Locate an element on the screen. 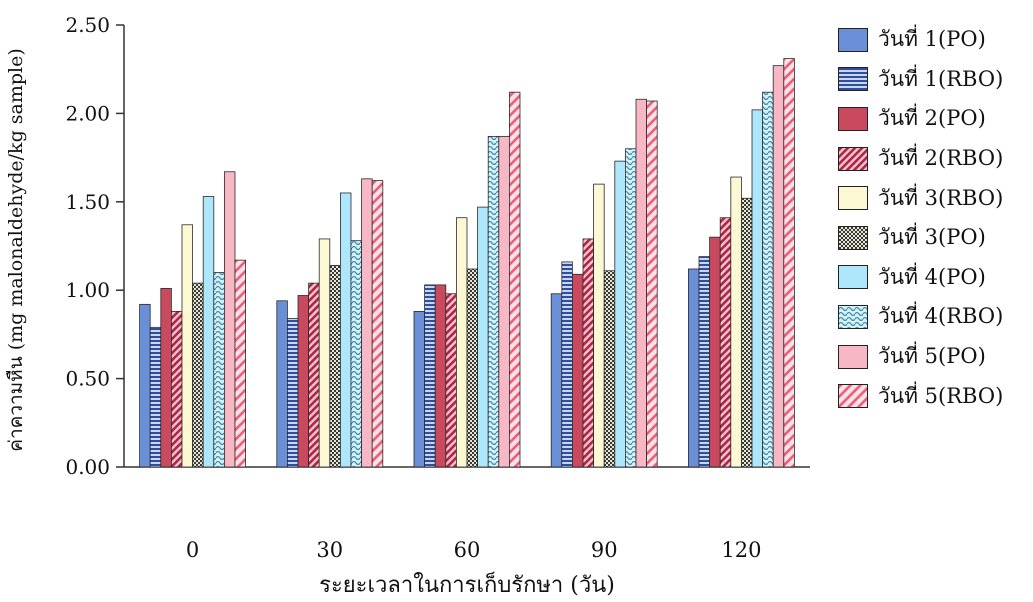  legend-item: วันที่ 1(RBO) is located at coordinates (933, 80).